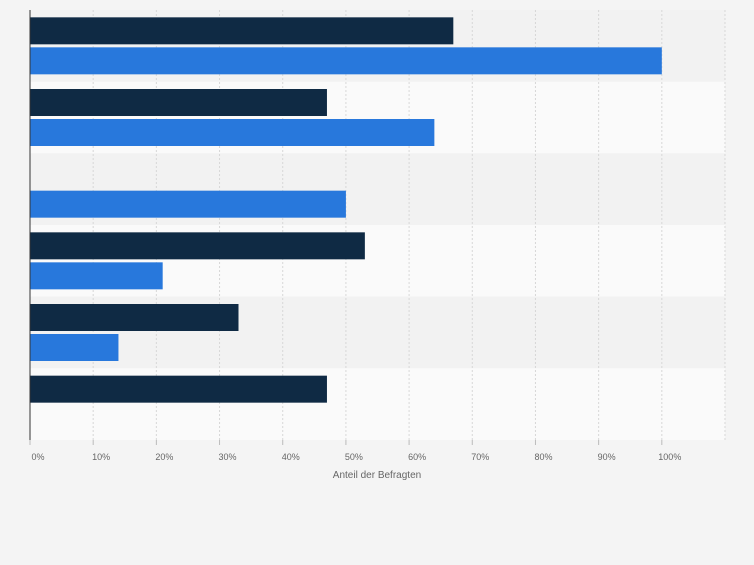 Image resolution: width=754 pixels, height=565 pixels. Describe the element at coordinates (37, 457) in the screenshot. I see `x-tick-label: 0%` at that location.